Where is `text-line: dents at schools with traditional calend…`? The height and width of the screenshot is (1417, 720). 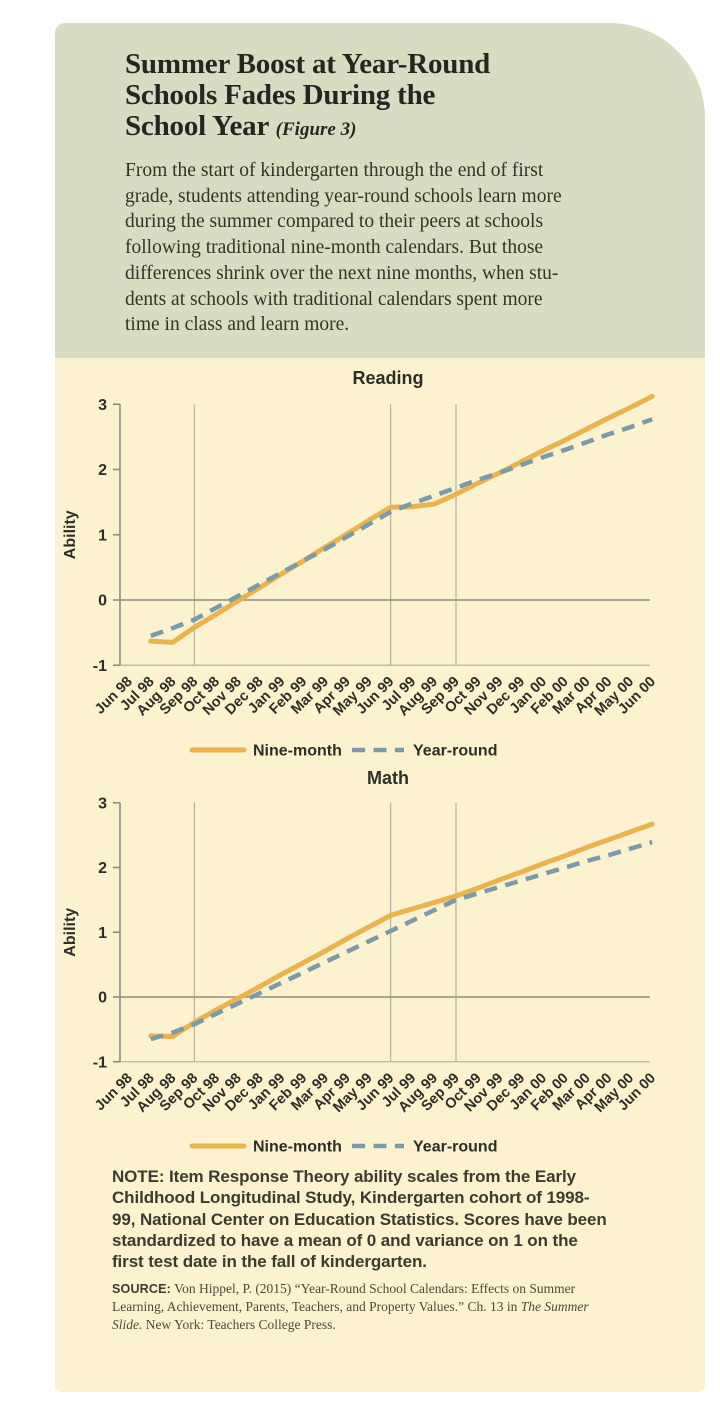 text-line: dents at schools with traditional calend… is located at coordinates (334, 299).